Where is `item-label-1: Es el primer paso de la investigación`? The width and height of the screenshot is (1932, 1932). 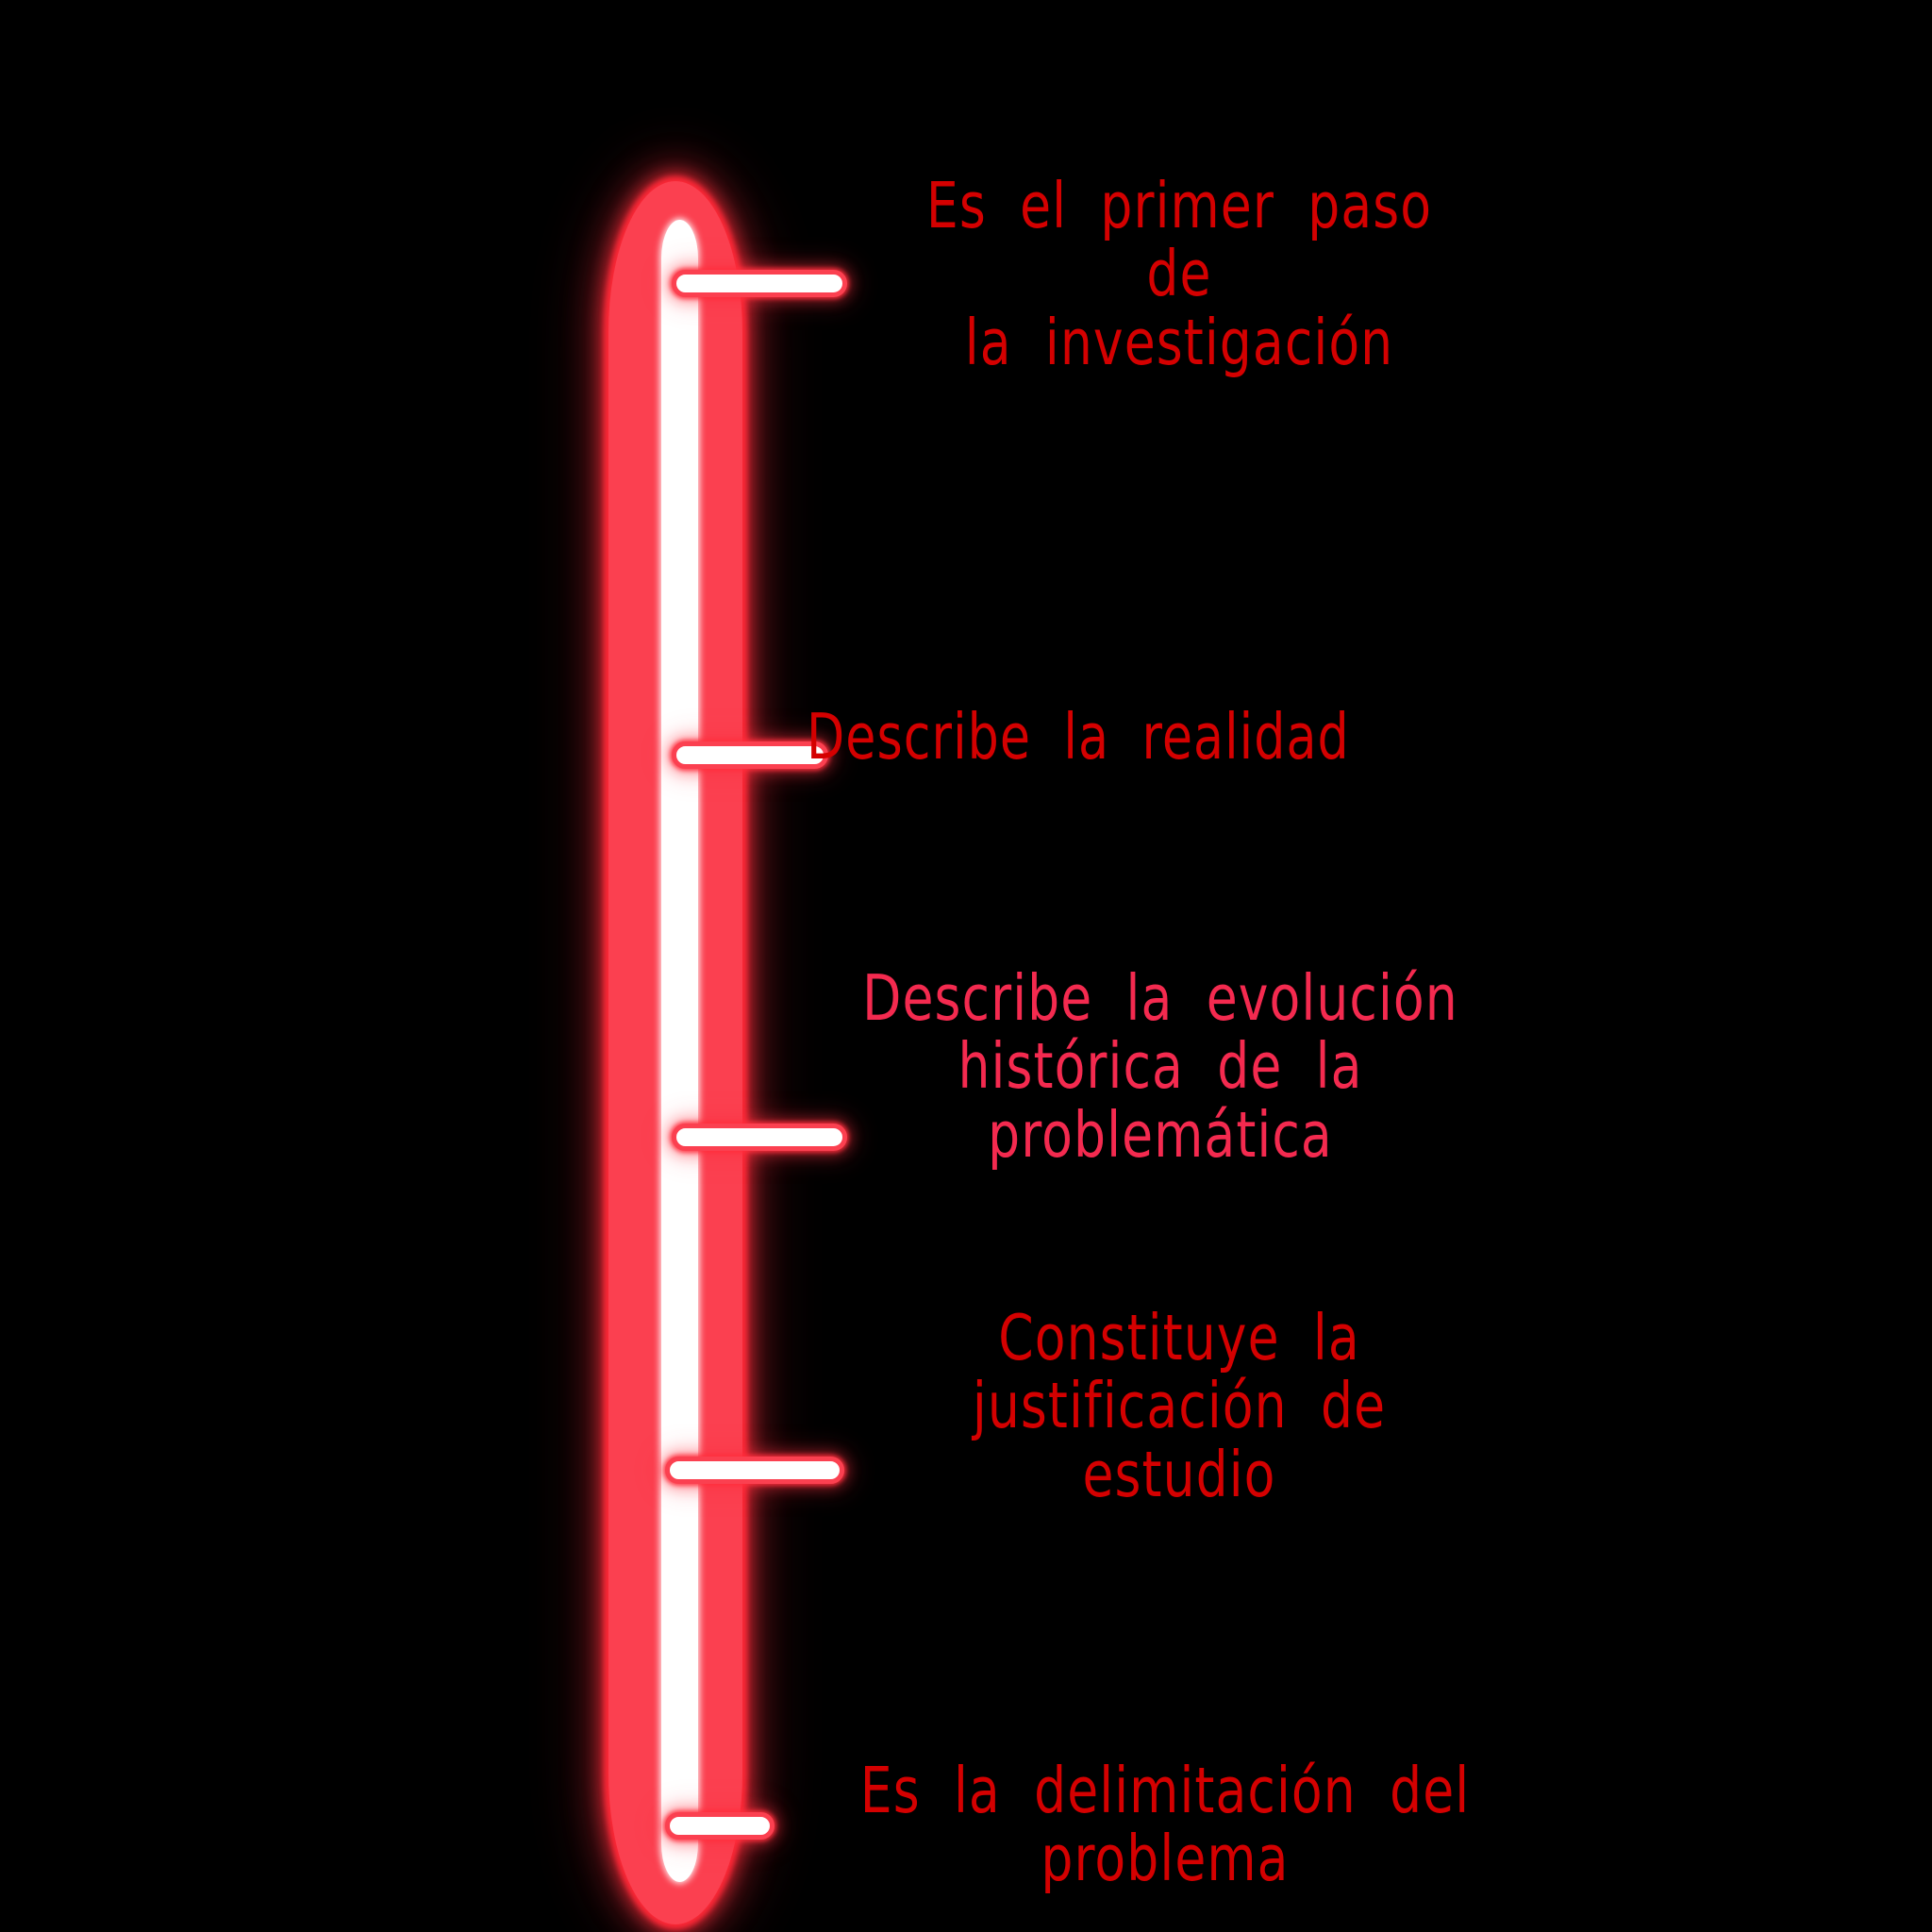
item-label-1: Es el primer paso de la investigación is located at coordinates (1179, 274).